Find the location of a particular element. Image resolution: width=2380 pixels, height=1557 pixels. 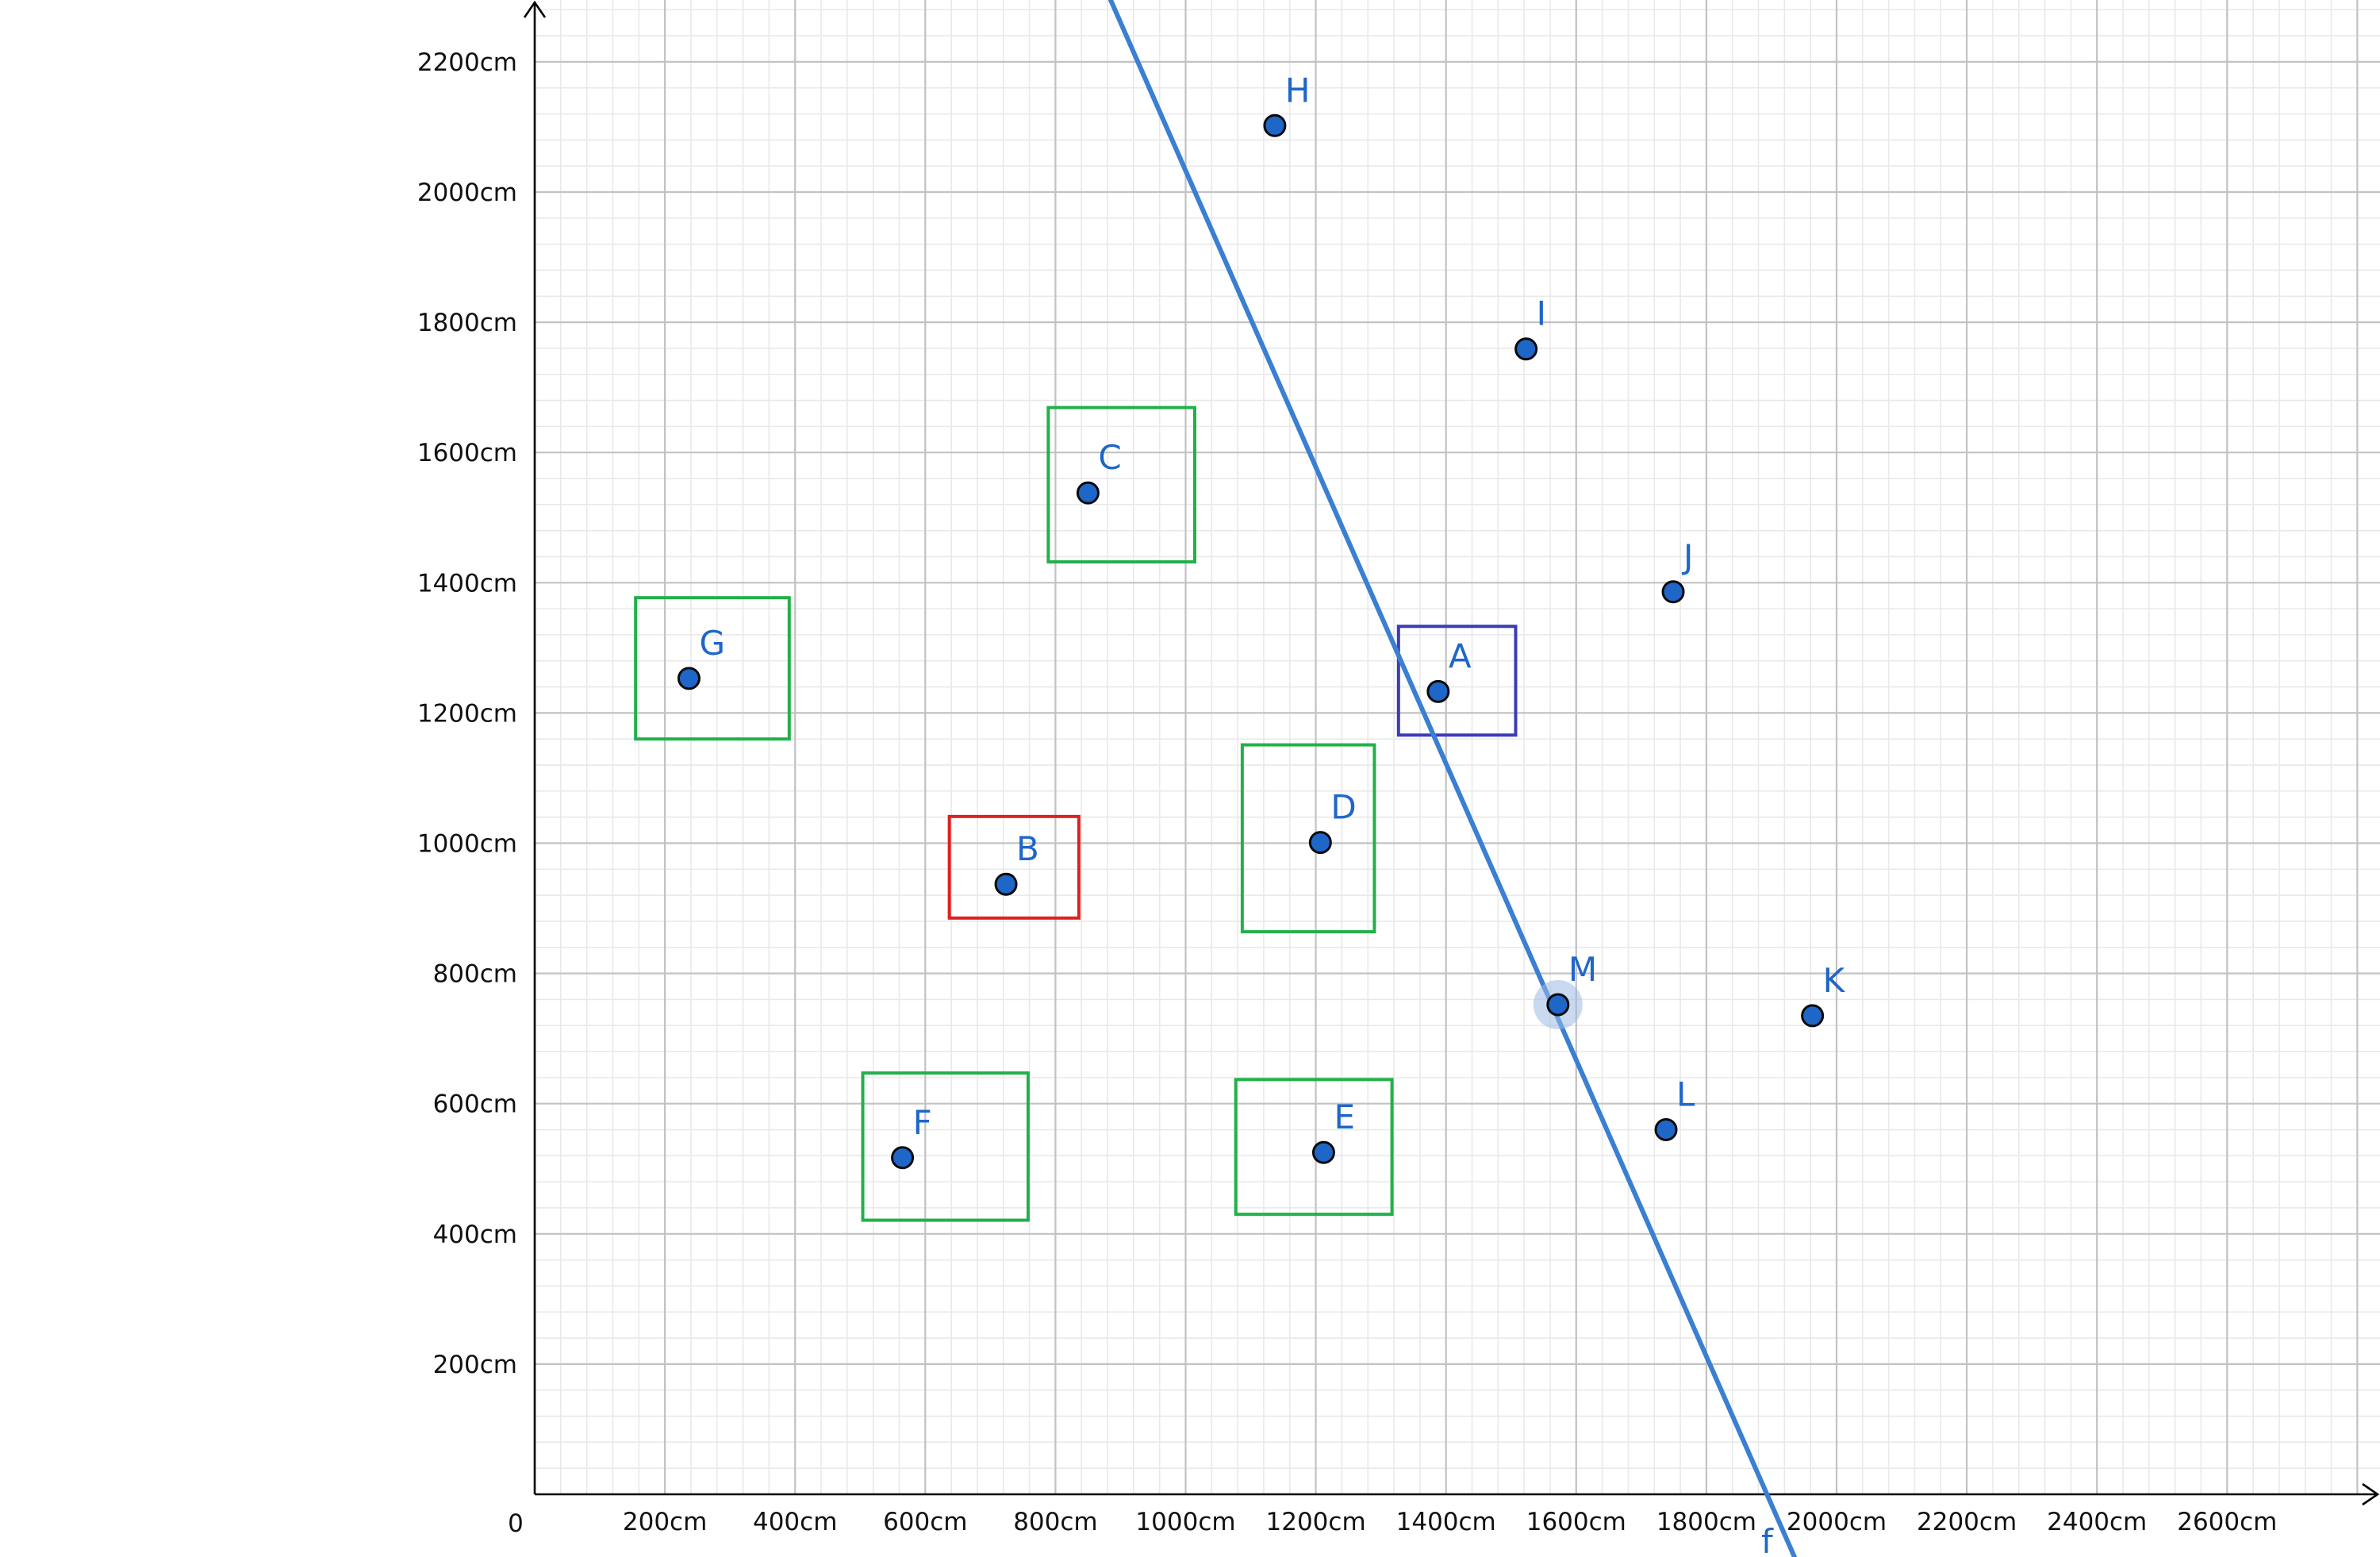

point-label-I: I is located at coordinates (1541, 313).